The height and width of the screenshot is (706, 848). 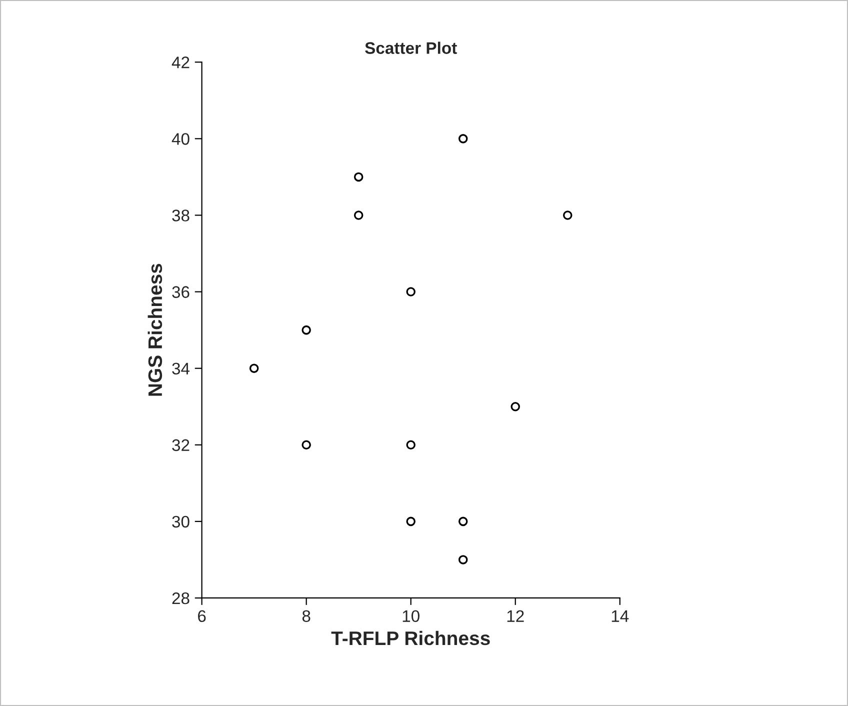 What do you see at coordinates (181, 445) in the screenshot?
I see `y-tick-label: 32` at bounding box center [181, 445].